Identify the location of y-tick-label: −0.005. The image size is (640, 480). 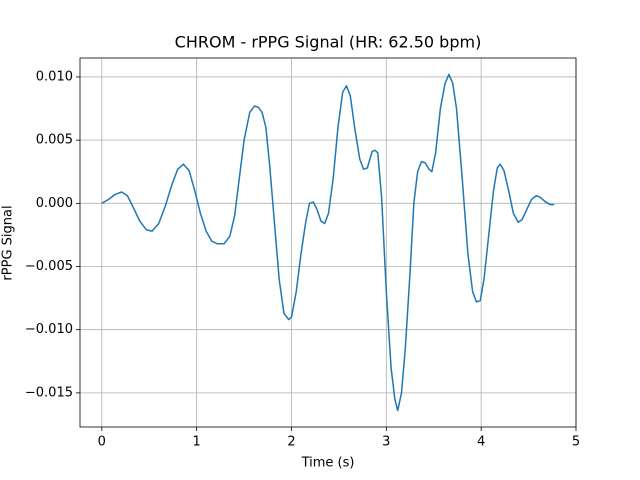
(49, 266).